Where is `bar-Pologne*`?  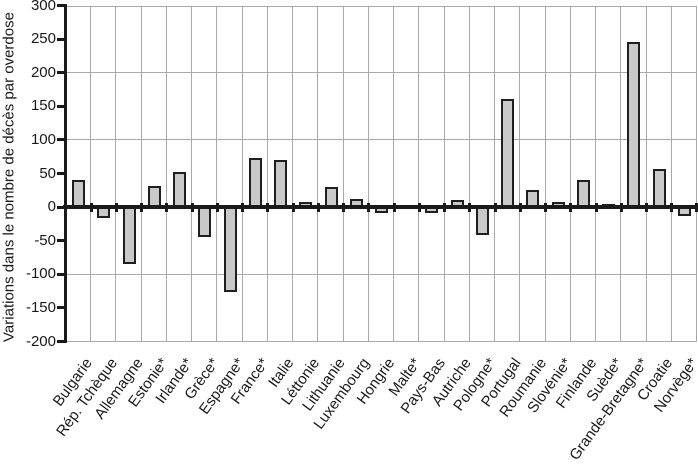
bar-Pologne* is located at coordinates (482, 220).